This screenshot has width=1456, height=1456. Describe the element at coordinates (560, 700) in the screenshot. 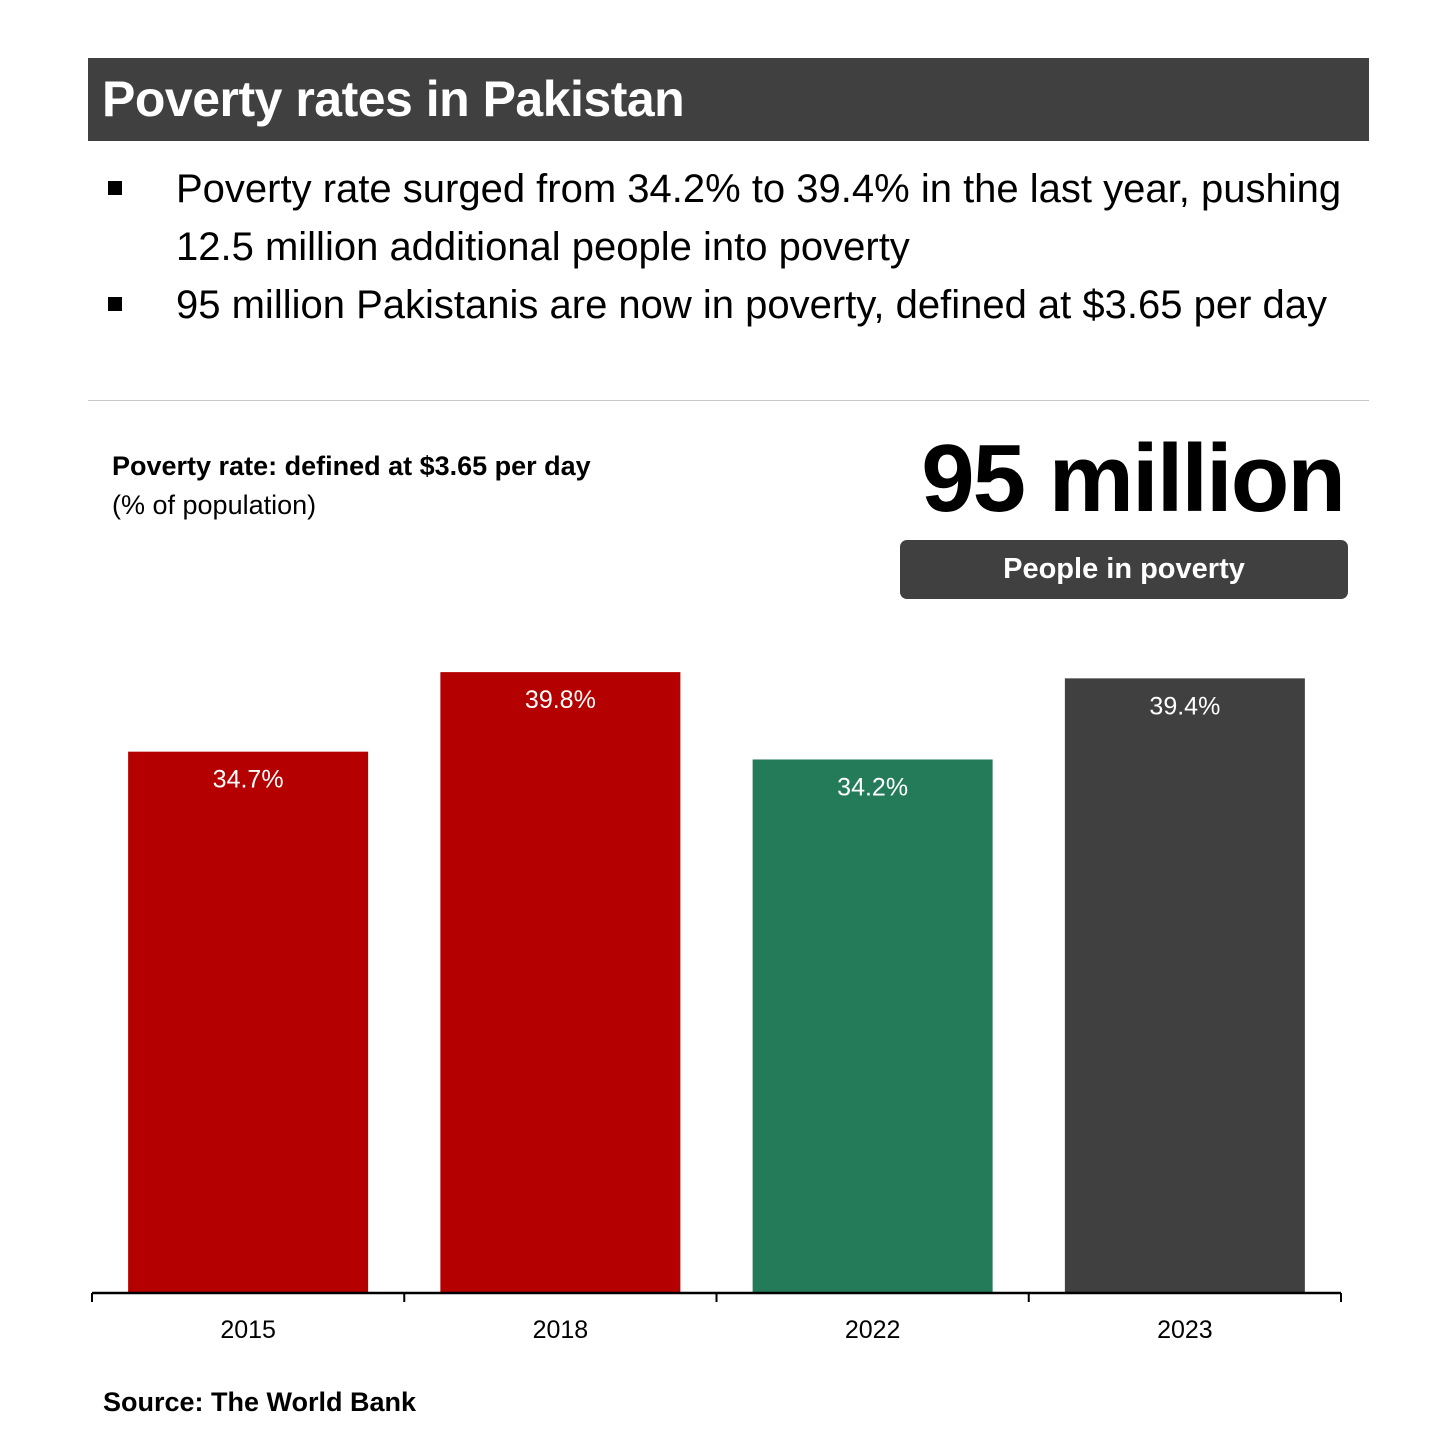

I see `bar-data-label: 39.8%` at that location.